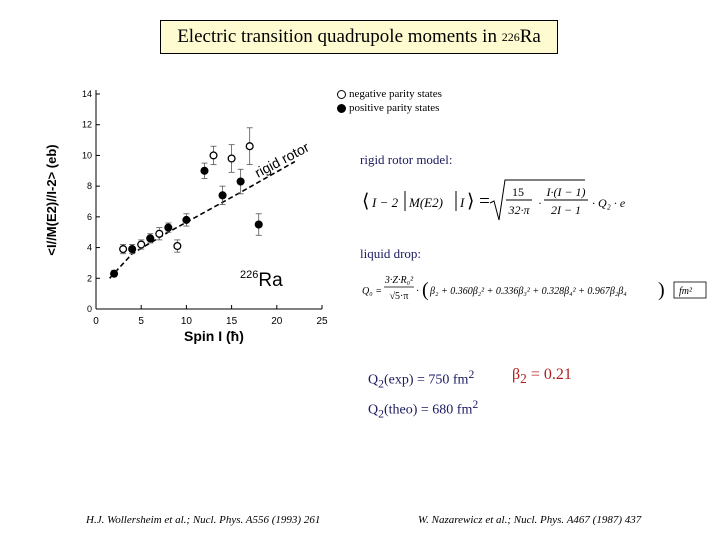  I want to click on svg-text: M(E2), so click(425, 202).